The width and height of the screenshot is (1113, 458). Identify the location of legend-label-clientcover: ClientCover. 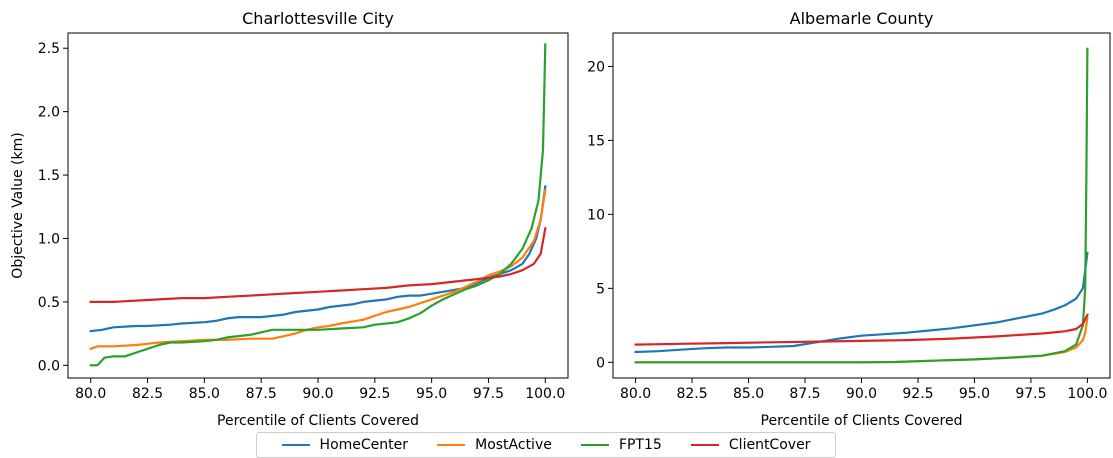
(769, 445).